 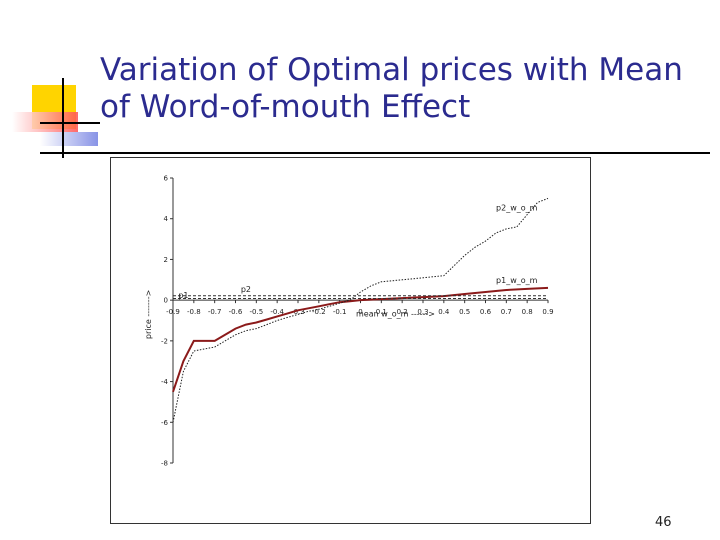 What do you see at coordinates (506, 312) in the screenshot?
I see `x-tick-label: 0.7` at bounding box center [506, 312].